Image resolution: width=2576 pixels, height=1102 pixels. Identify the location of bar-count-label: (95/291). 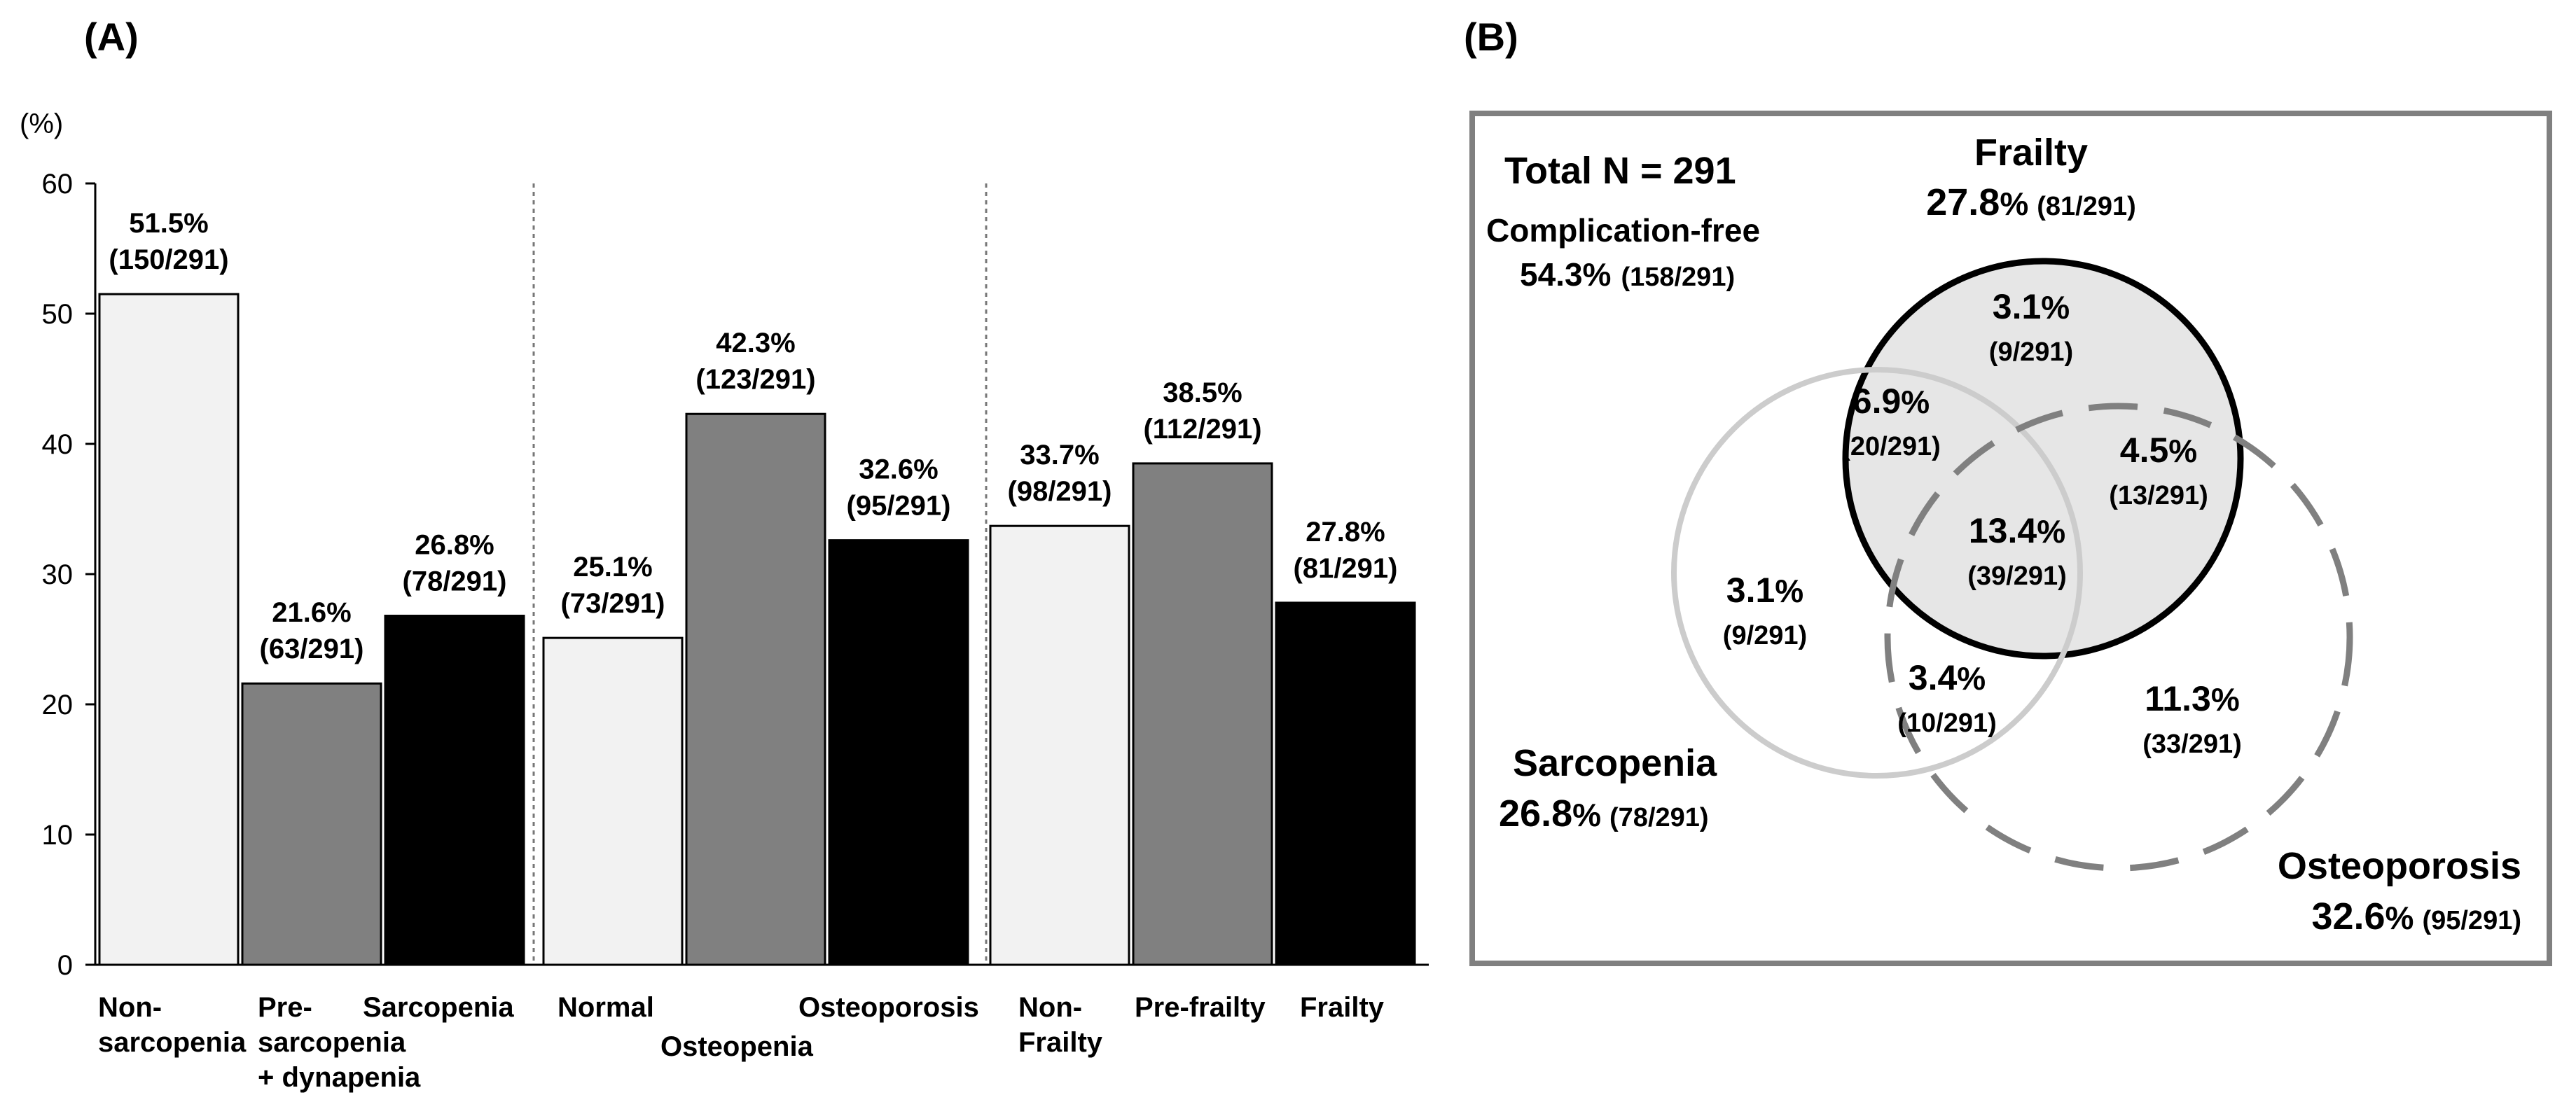
(899, 506).